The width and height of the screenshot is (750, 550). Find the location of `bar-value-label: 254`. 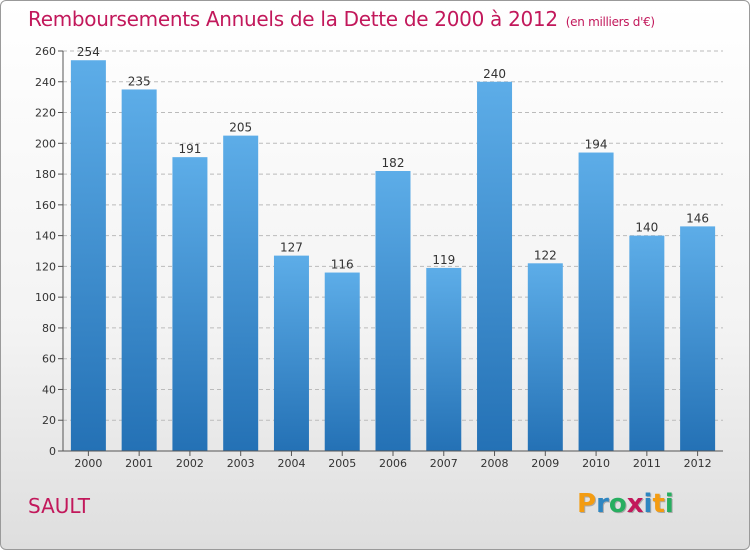

bar-value-label: 254 is located at coordinates (88, 52).